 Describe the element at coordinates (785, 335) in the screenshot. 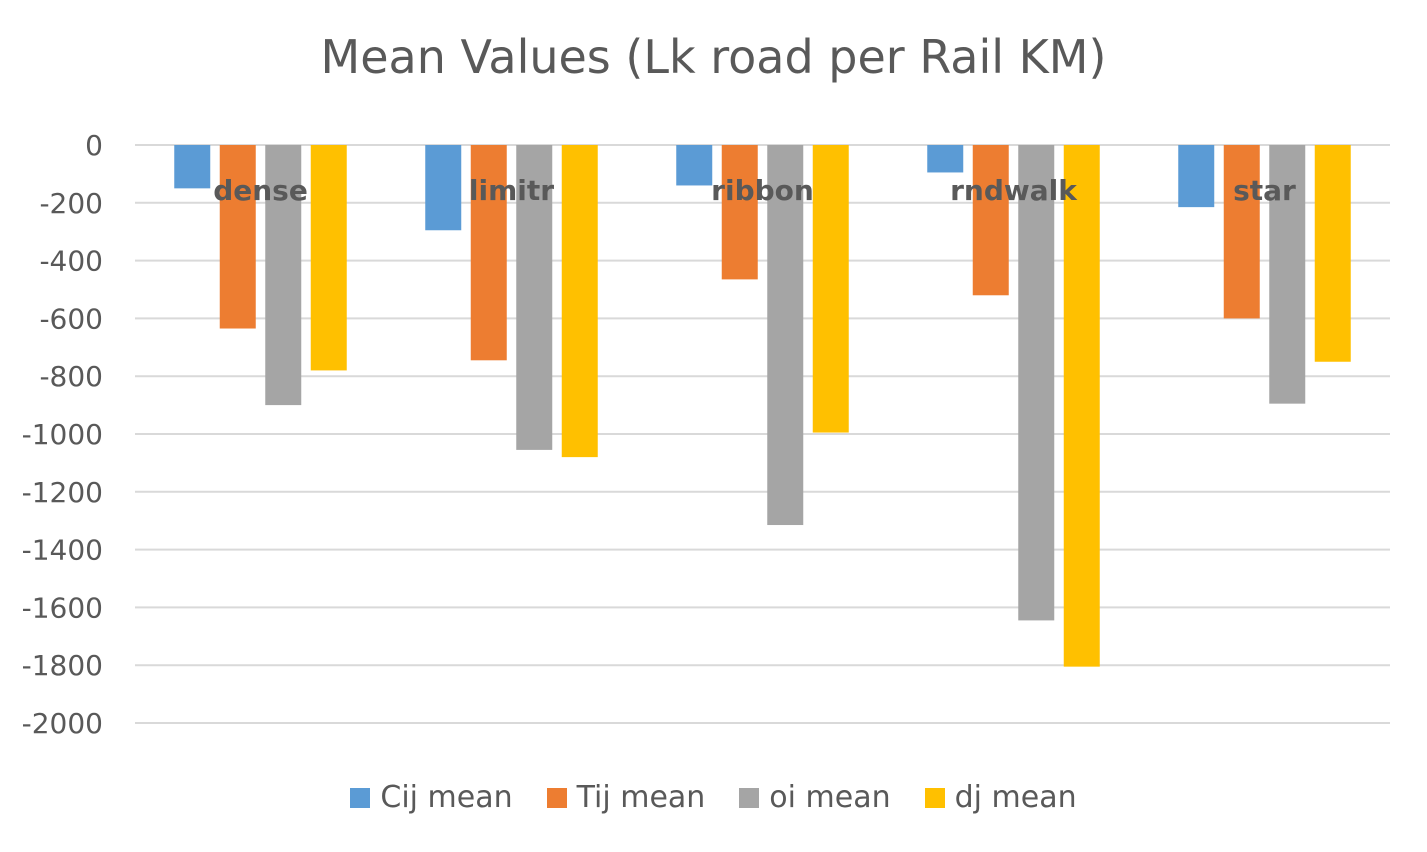

I see `bar-ribbon-oi-mean` at that location.